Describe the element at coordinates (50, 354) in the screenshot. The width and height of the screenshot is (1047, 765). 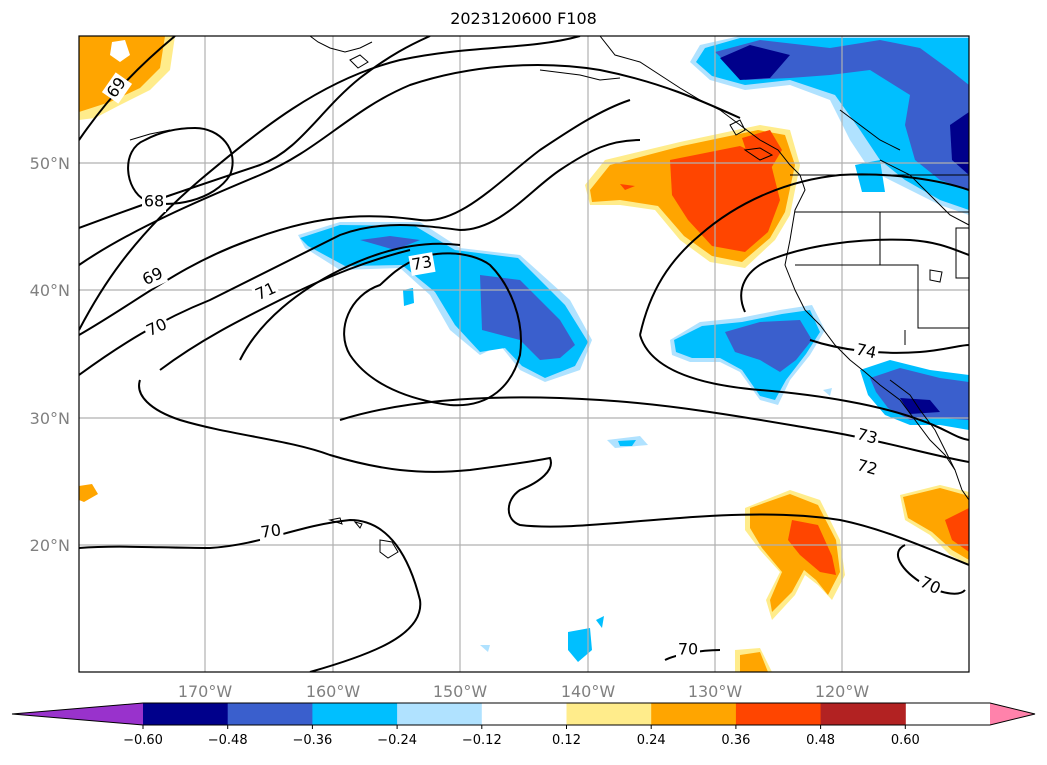
I see `latitude-labels: 50°N 40°N 30°N 20°N` at that location.